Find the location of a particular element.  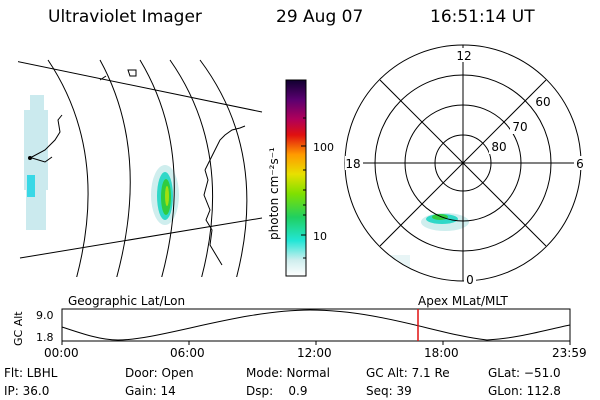

mlt-diagonal is located at coordinates (463, 163).